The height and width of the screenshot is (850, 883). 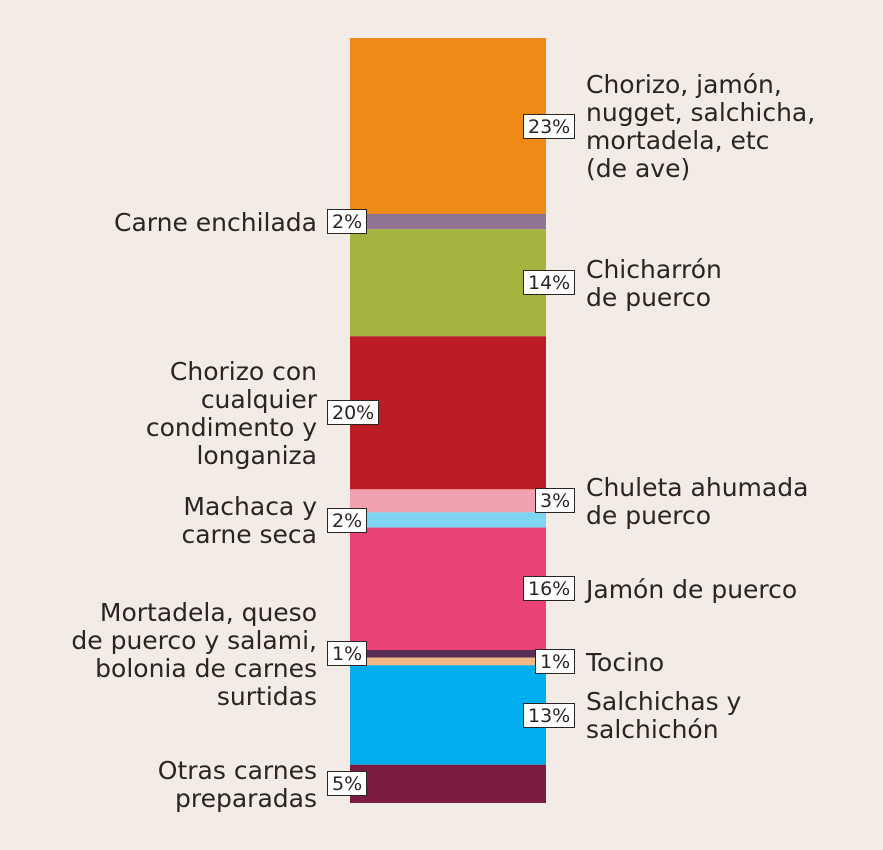 I want to click on category-label: Machaca y carne seca, so click(x=249, y=520).